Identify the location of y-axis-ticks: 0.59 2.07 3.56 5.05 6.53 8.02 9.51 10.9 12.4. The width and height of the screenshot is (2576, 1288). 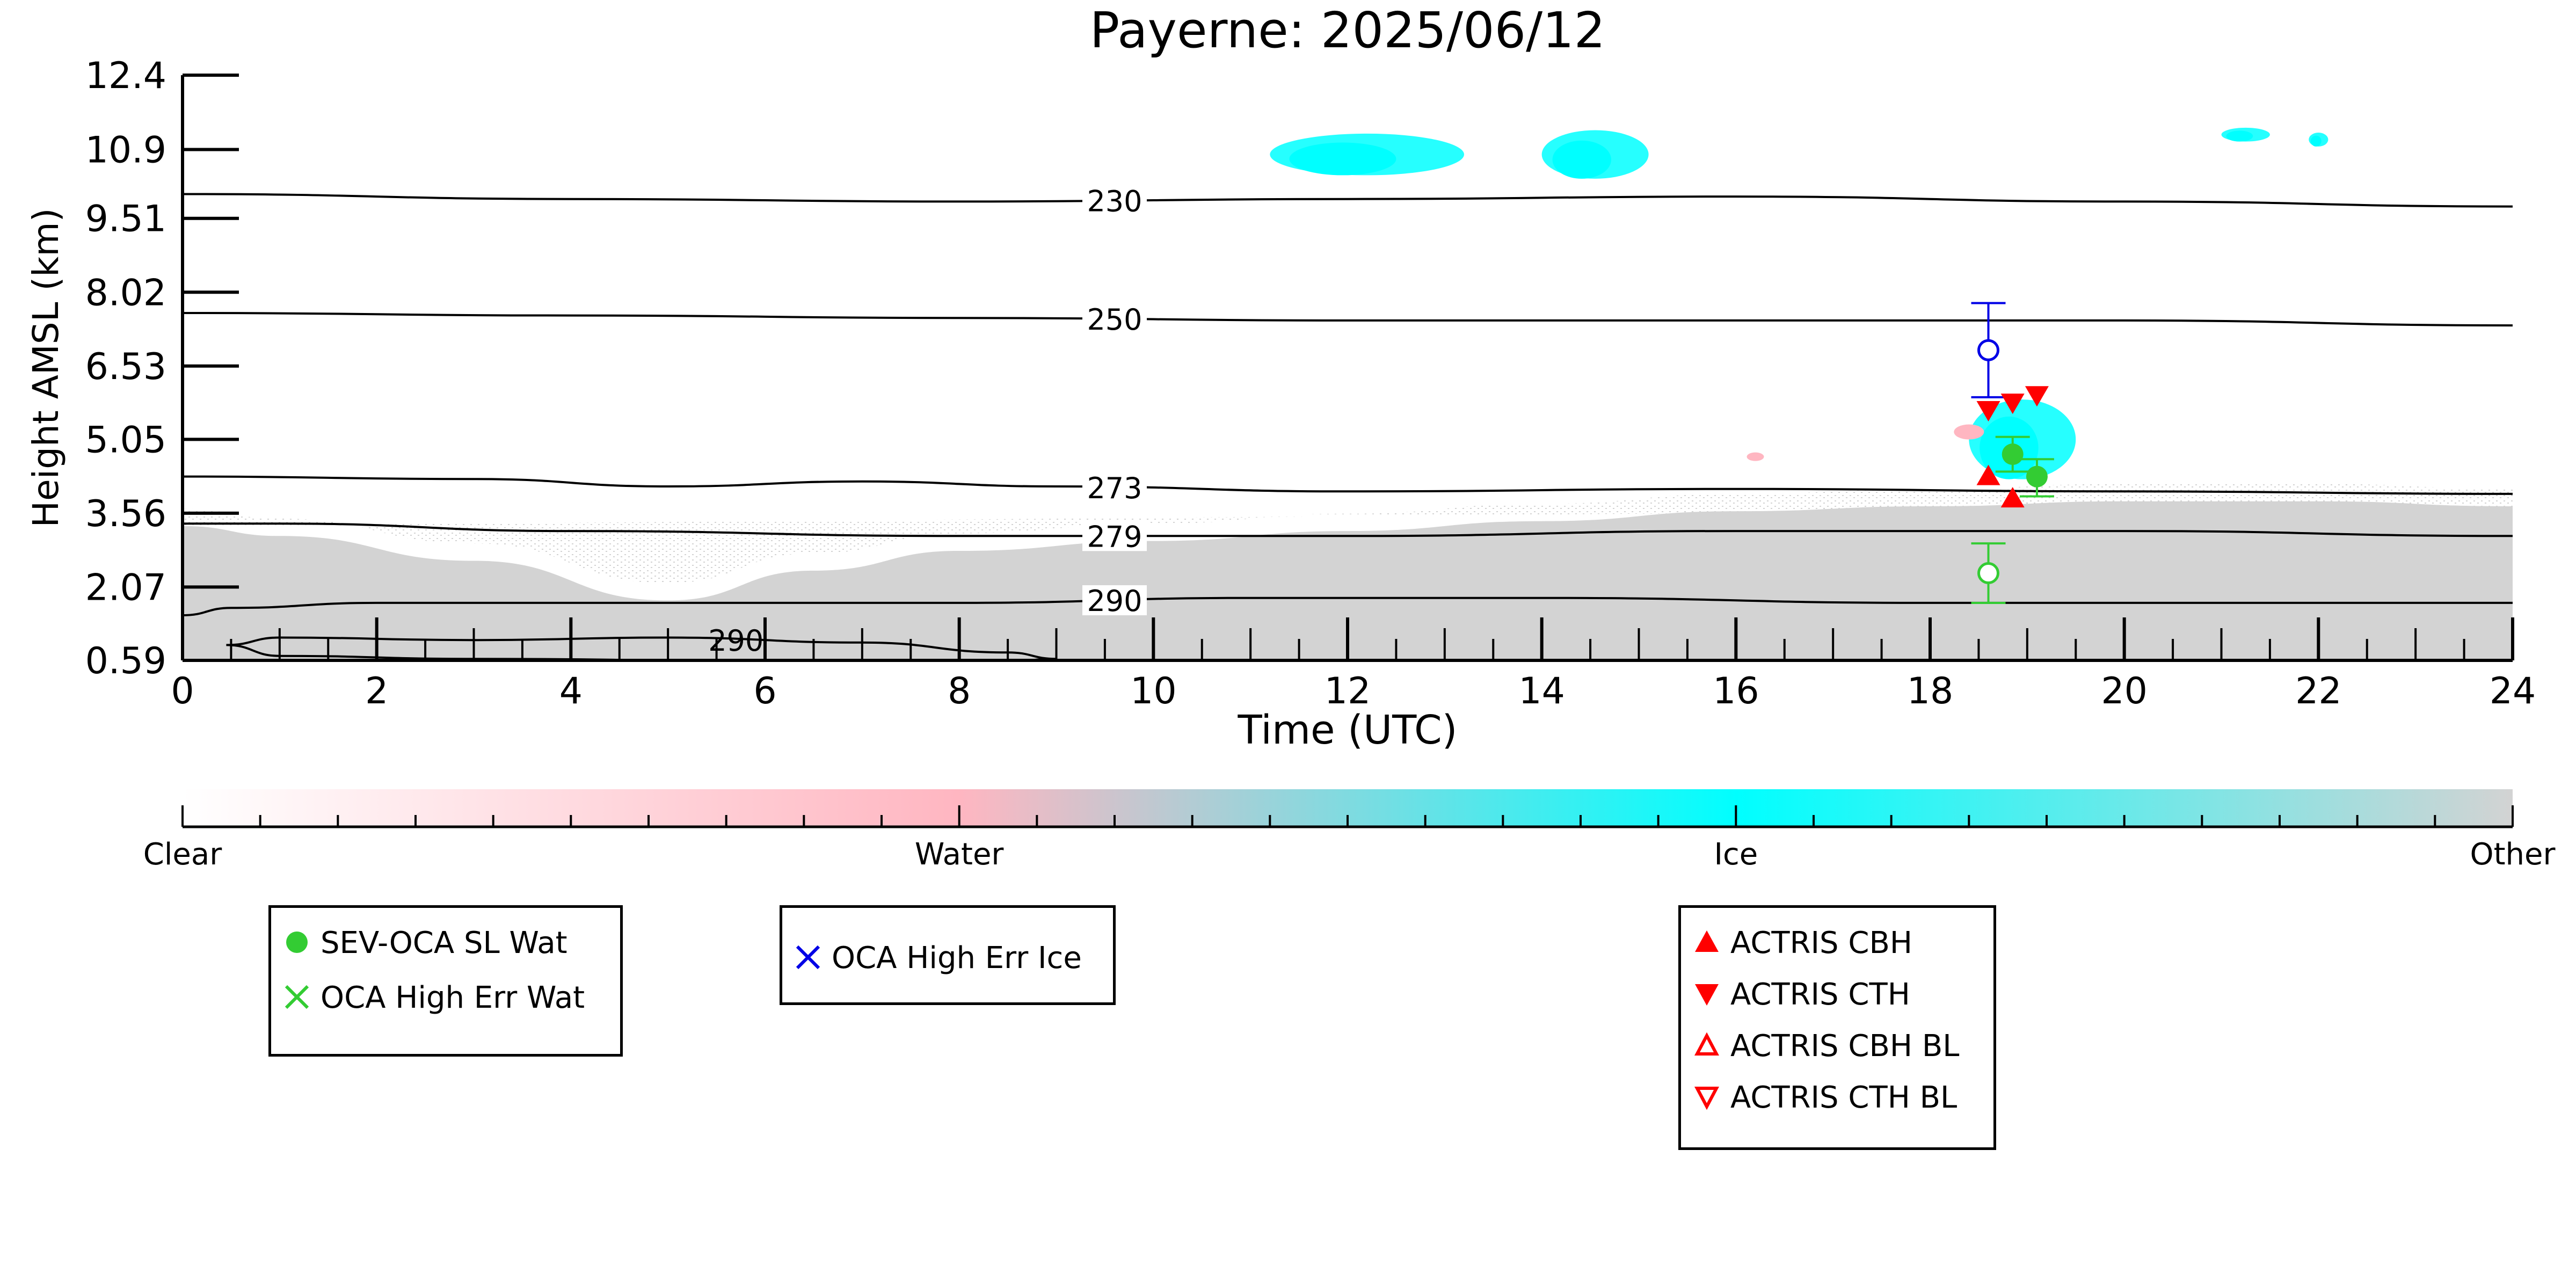
(162, 368).